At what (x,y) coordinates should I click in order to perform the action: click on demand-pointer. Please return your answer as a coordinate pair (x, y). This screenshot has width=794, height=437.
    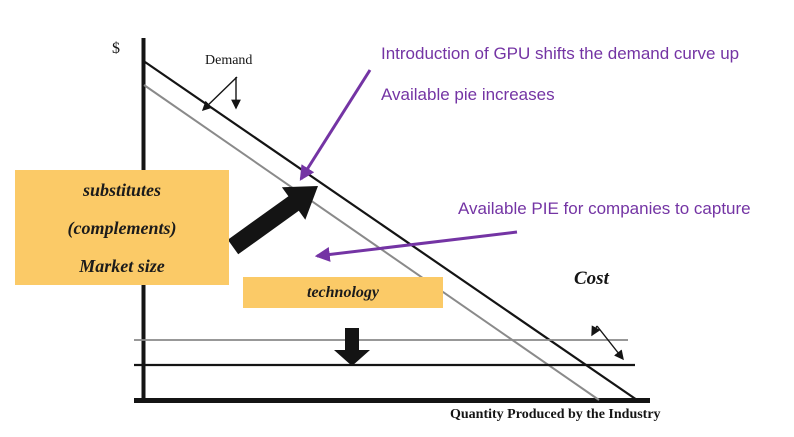
    Looking at the image, I should click on (221, 94).